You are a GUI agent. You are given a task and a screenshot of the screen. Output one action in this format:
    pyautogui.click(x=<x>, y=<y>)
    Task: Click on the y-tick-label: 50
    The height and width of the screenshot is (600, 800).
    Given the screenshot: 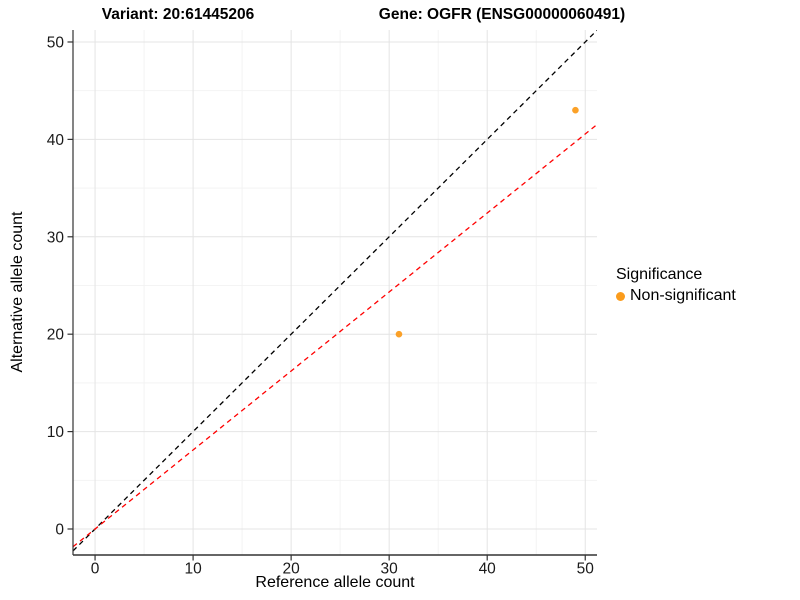 What is the action you would take?
    pyautogui.click(x=56, y=42)
    